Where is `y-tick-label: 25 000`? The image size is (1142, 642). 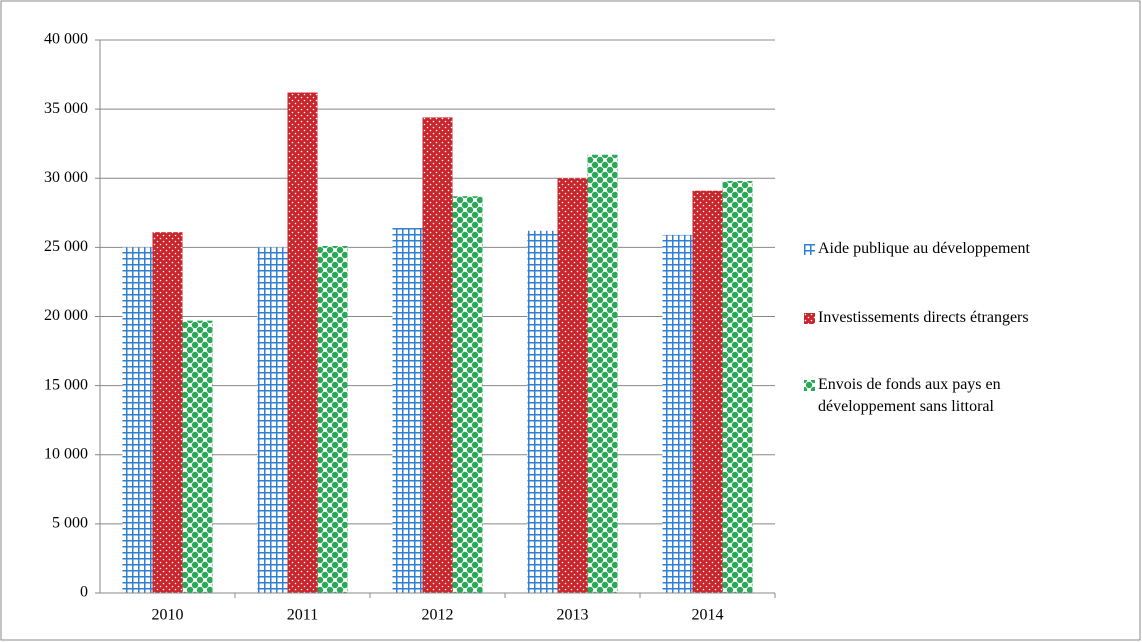
y-tick-label: 25 000 is located at coordinates (66, 246).